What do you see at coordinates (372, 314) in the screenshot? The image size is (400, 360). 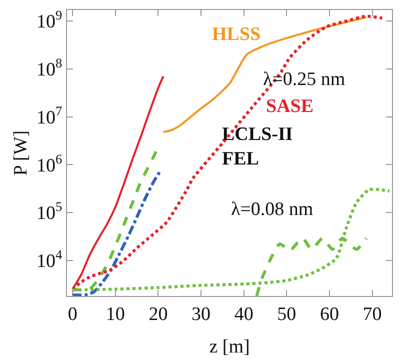 I see `x-tick-label: 70` at bounding box center [372, 314].